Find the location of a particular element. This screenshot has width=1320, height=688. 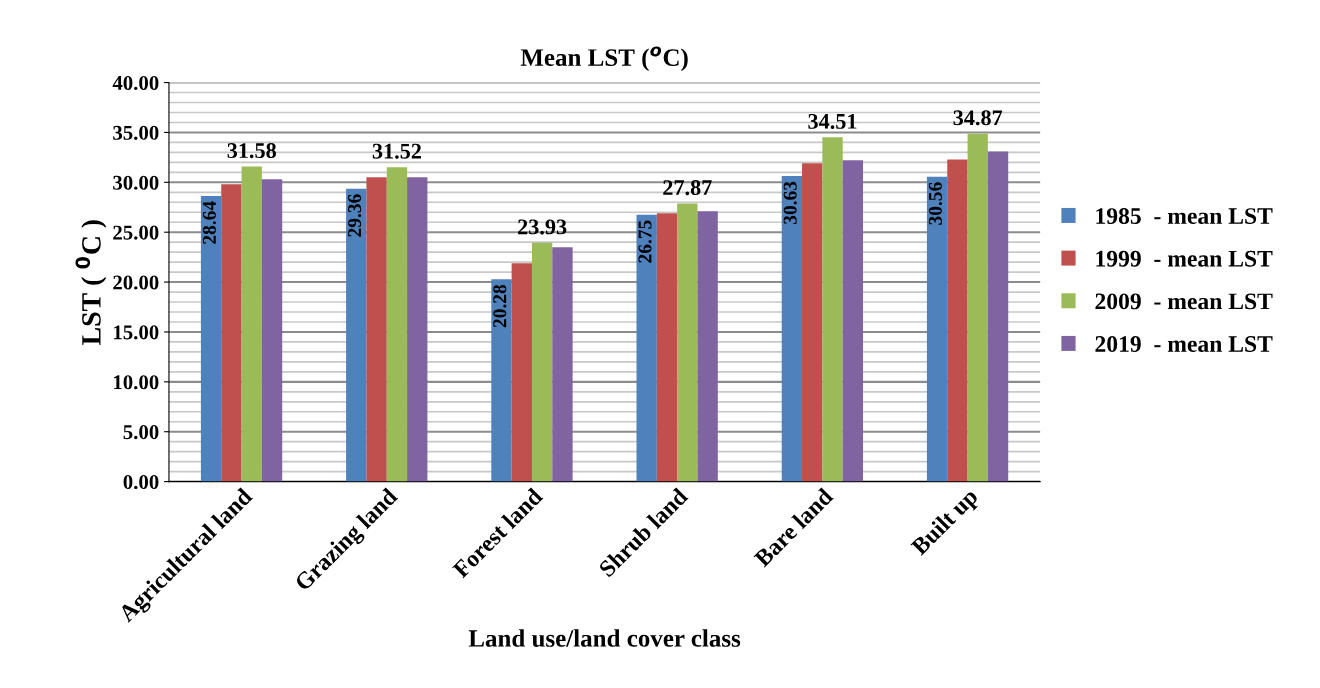

legend-label: 2009 - mean LST is located at coordinates (1184, 301).